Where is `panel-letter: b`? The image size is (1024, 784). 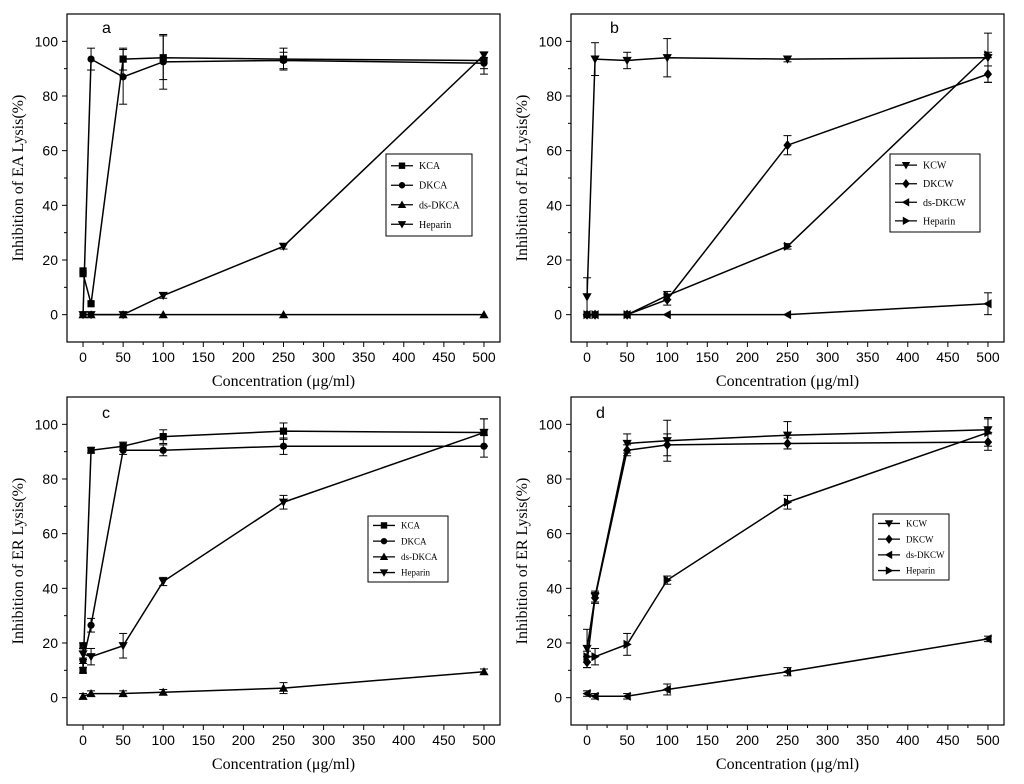
panel-letter: b is located at coordinates (614, 28).